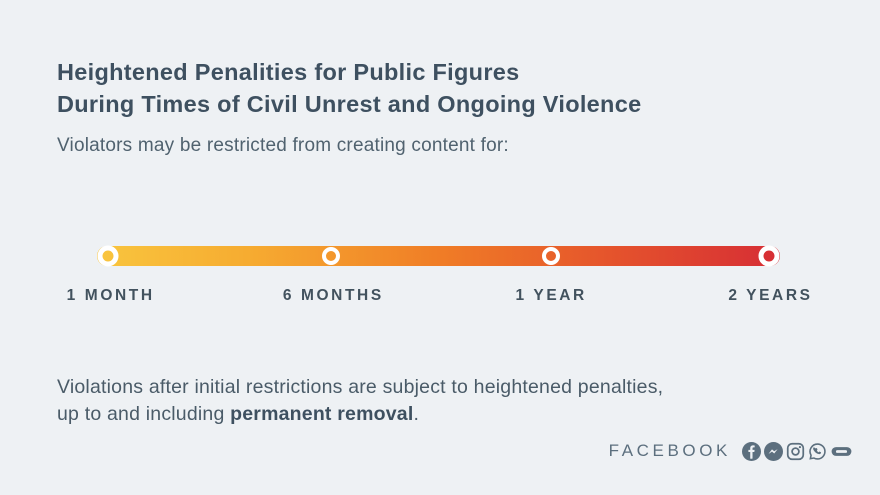  What do you see at coordinates (551, 295) in the screenshot?
I see `tick-label-1-year: 1 YEAR` at bounding box center [551, 295].